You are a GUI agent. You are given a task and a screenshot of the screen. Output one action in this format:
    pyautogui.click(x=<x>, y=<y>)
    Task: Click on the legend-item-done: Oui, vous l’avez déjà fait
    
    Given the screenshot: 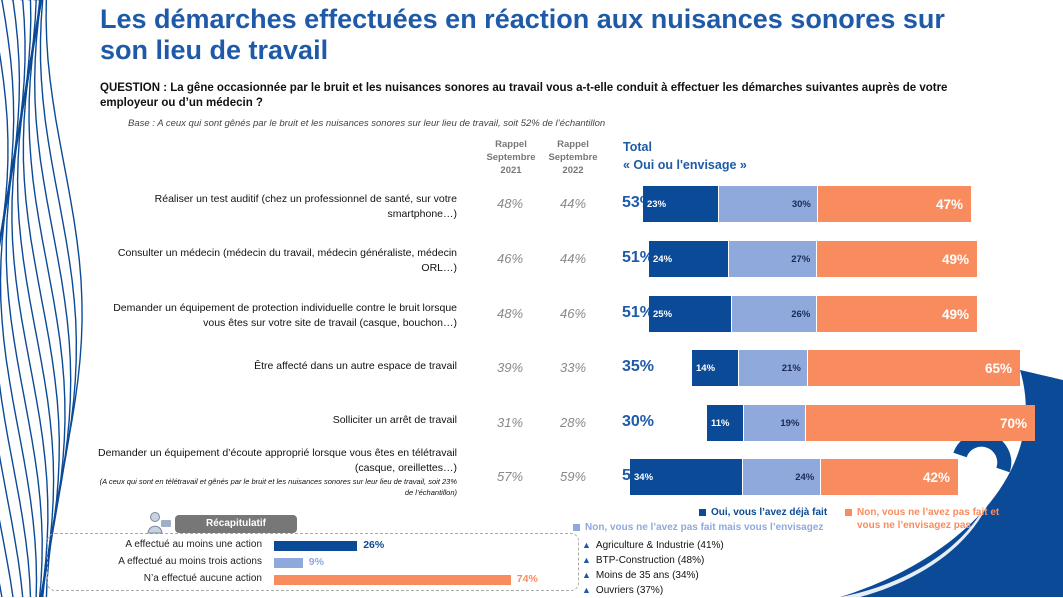 What is the action you would take?
    pyautogui.click(x=763, y=512)
    